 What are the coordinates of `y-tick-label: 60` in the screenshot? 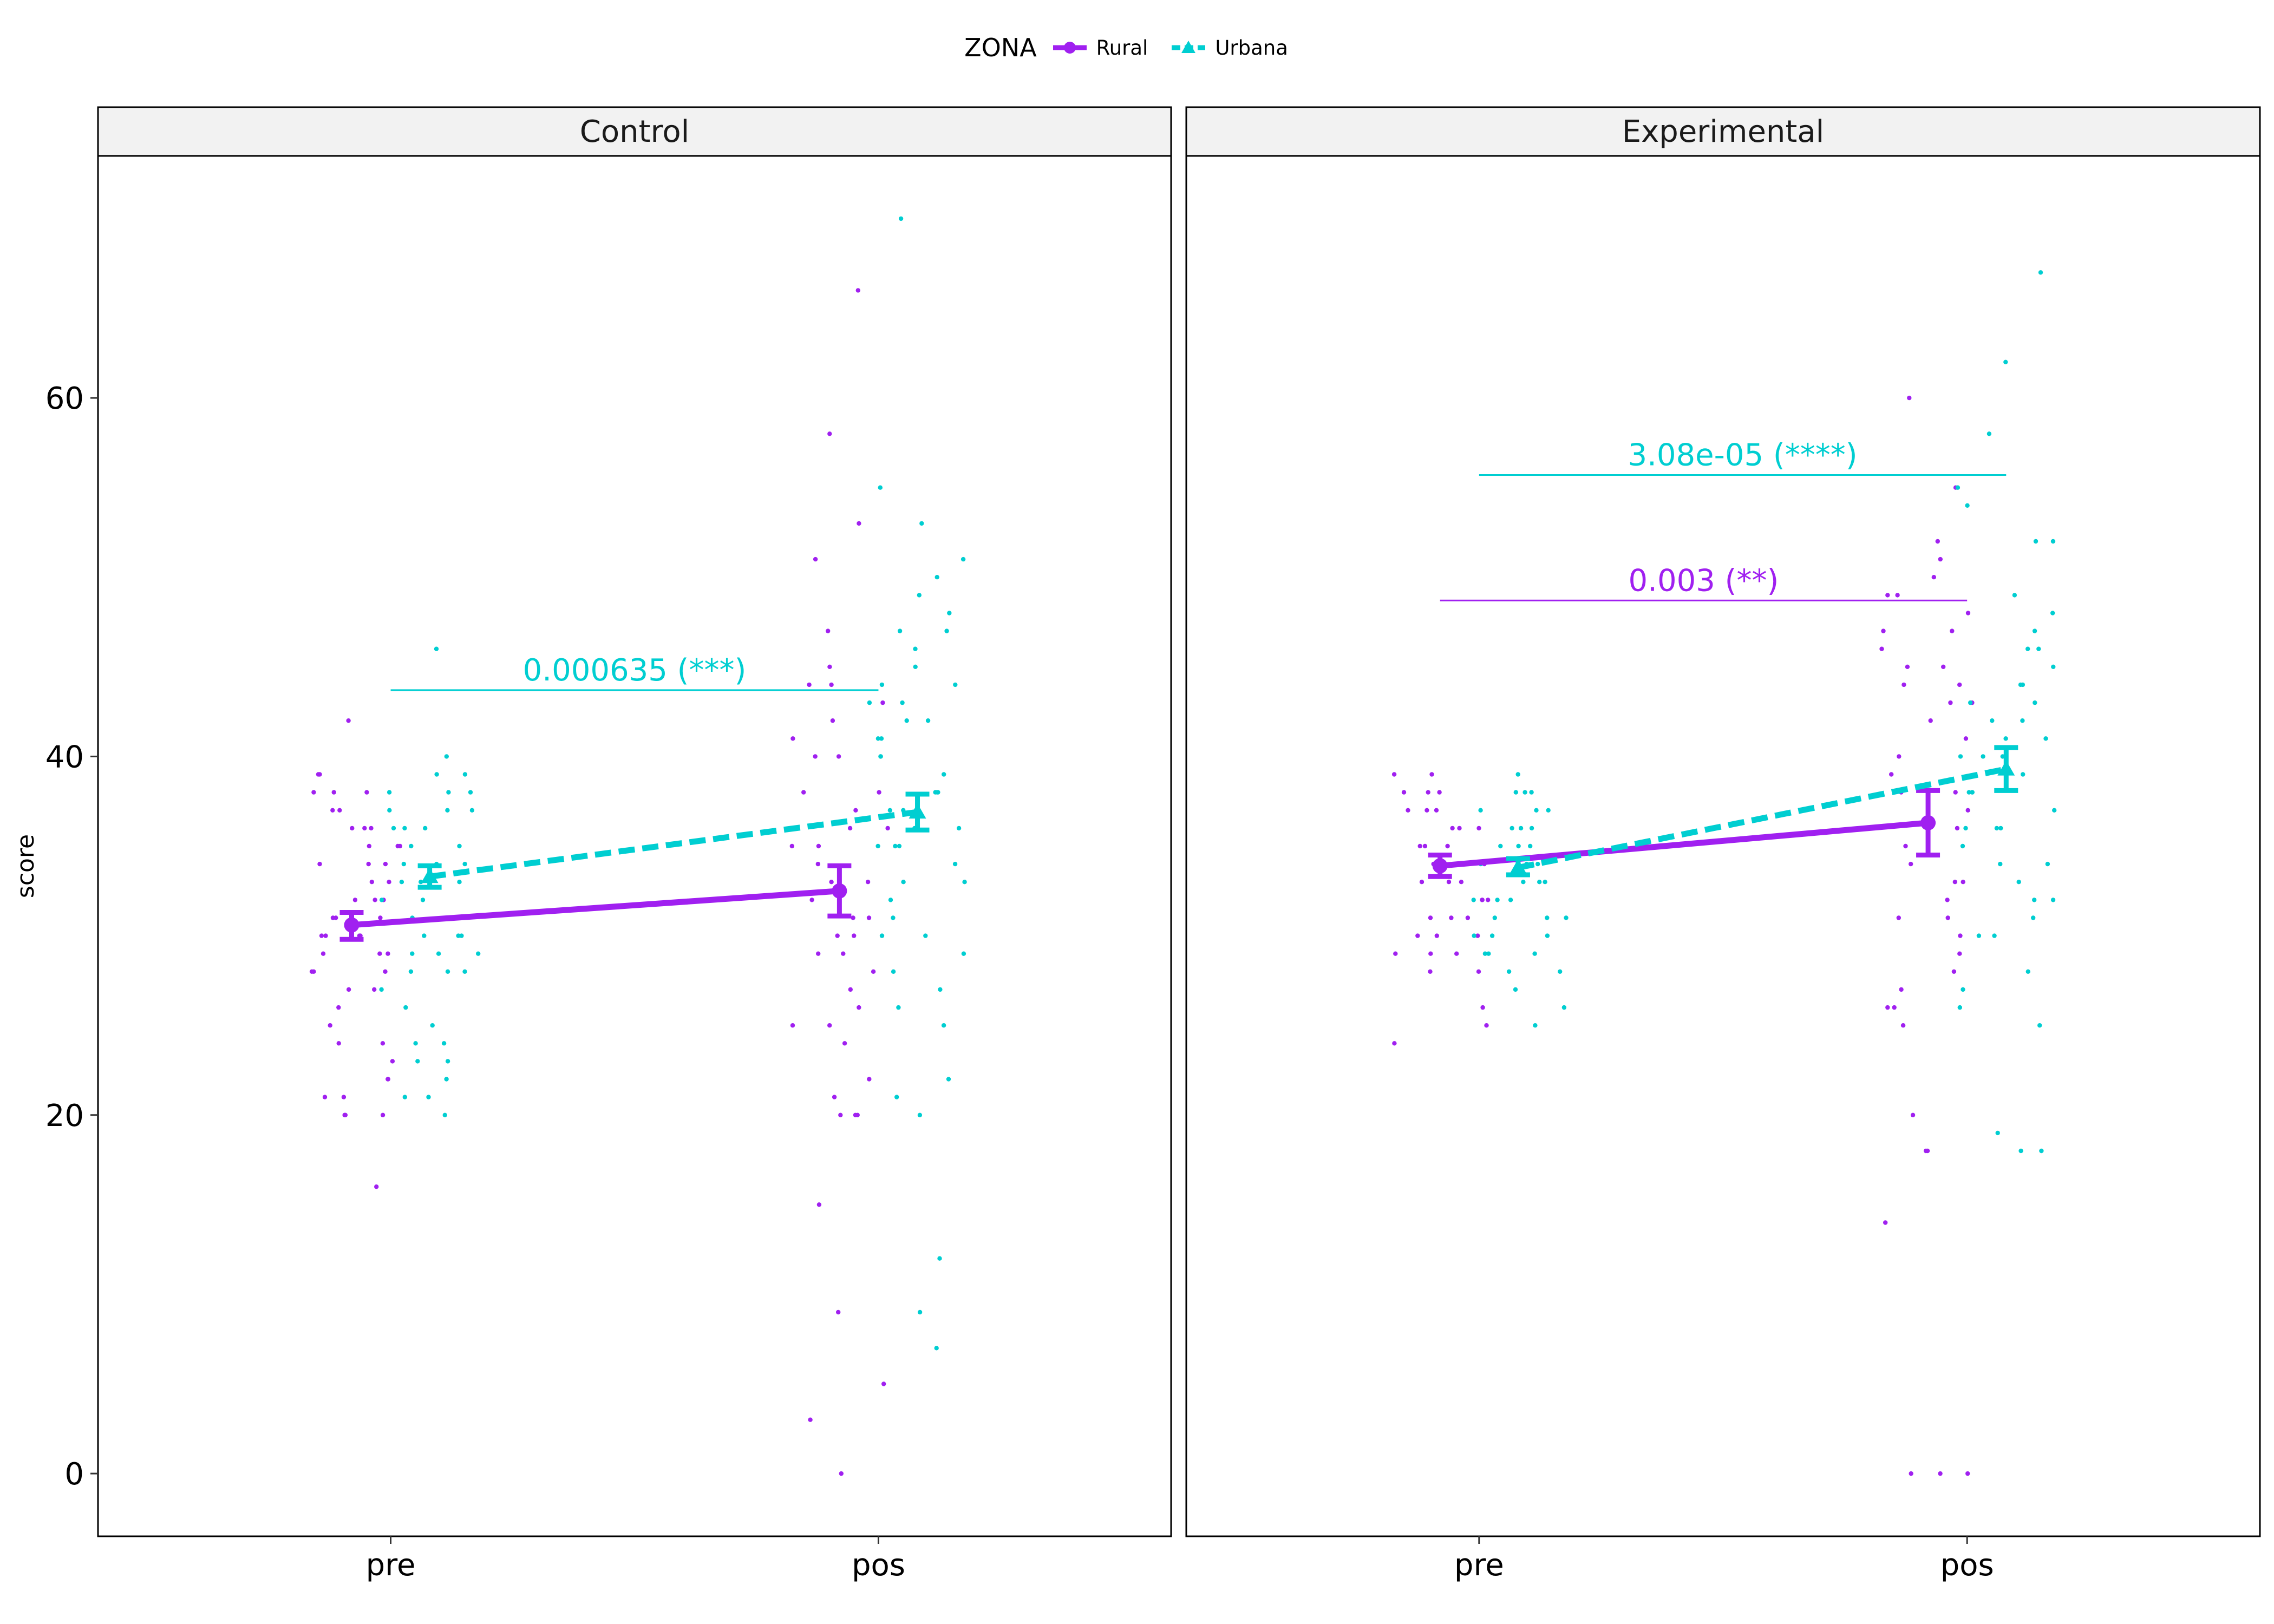 It's located at (65, 398).